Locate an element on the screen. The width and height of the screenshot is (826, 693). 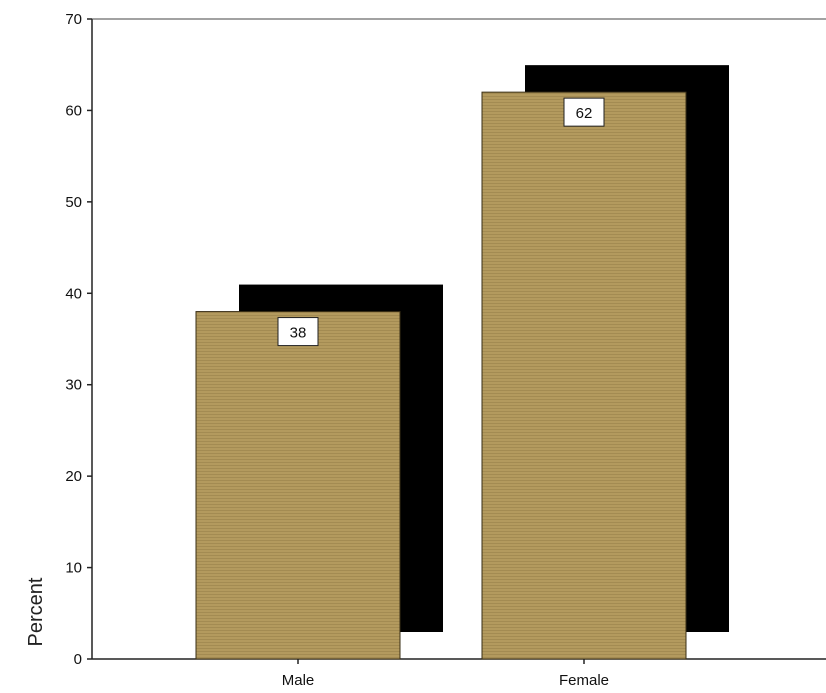
y-tick-label: 40 is located at coordinates (73, 293).